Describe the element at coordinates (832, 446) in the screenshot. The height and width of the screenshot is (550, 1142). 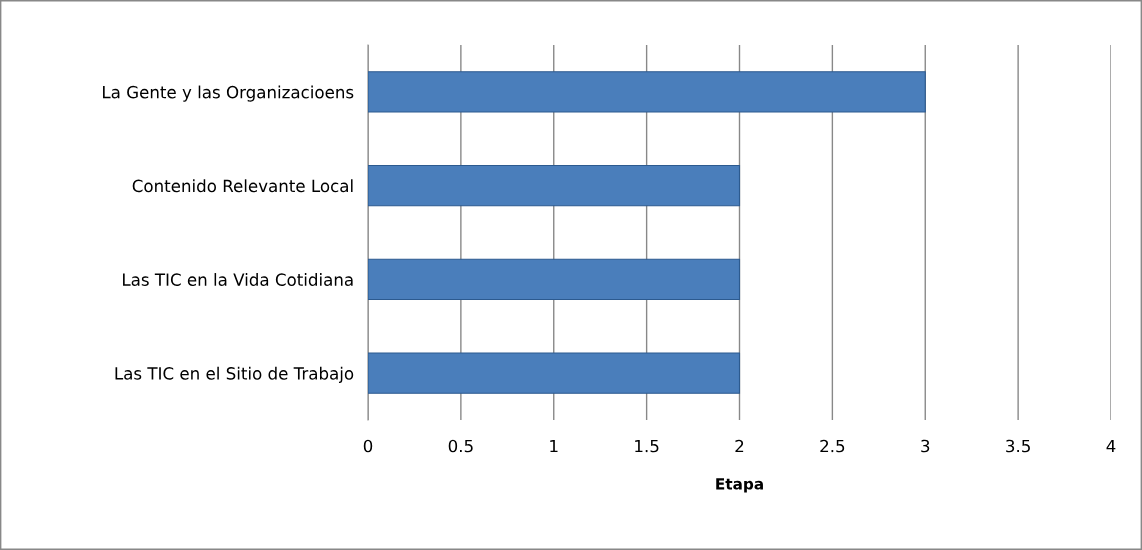
I see `x-tick-label: 2.5` at that location.